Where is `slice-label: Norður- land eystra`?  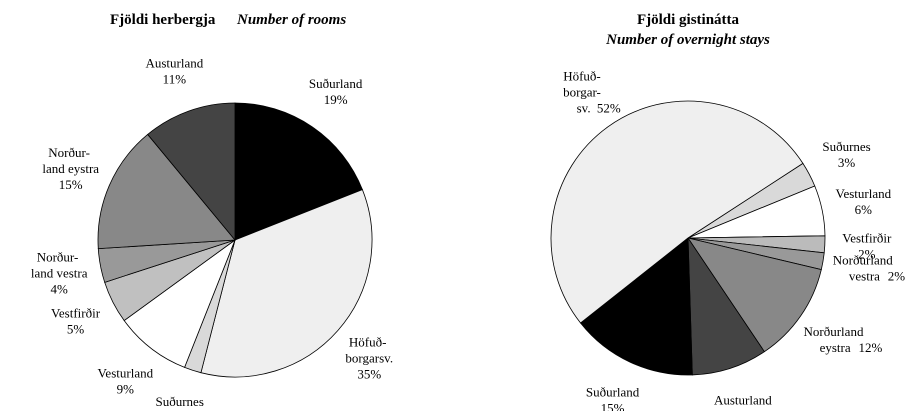 slice-label: Norður- land eystra is located at coordinates (70, 160).